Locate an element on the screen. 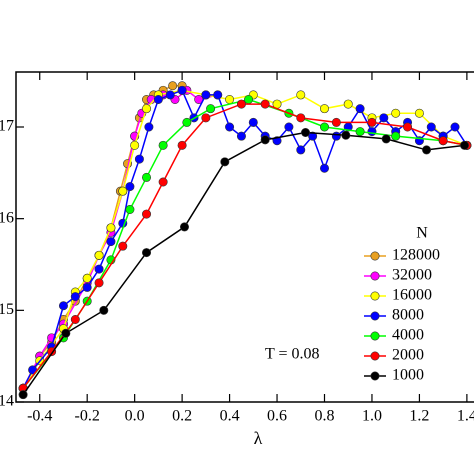 Image resolution: width=474 pixels, height=474 pixels. y-tick-label: 15 is located at coordinates (7, 309).